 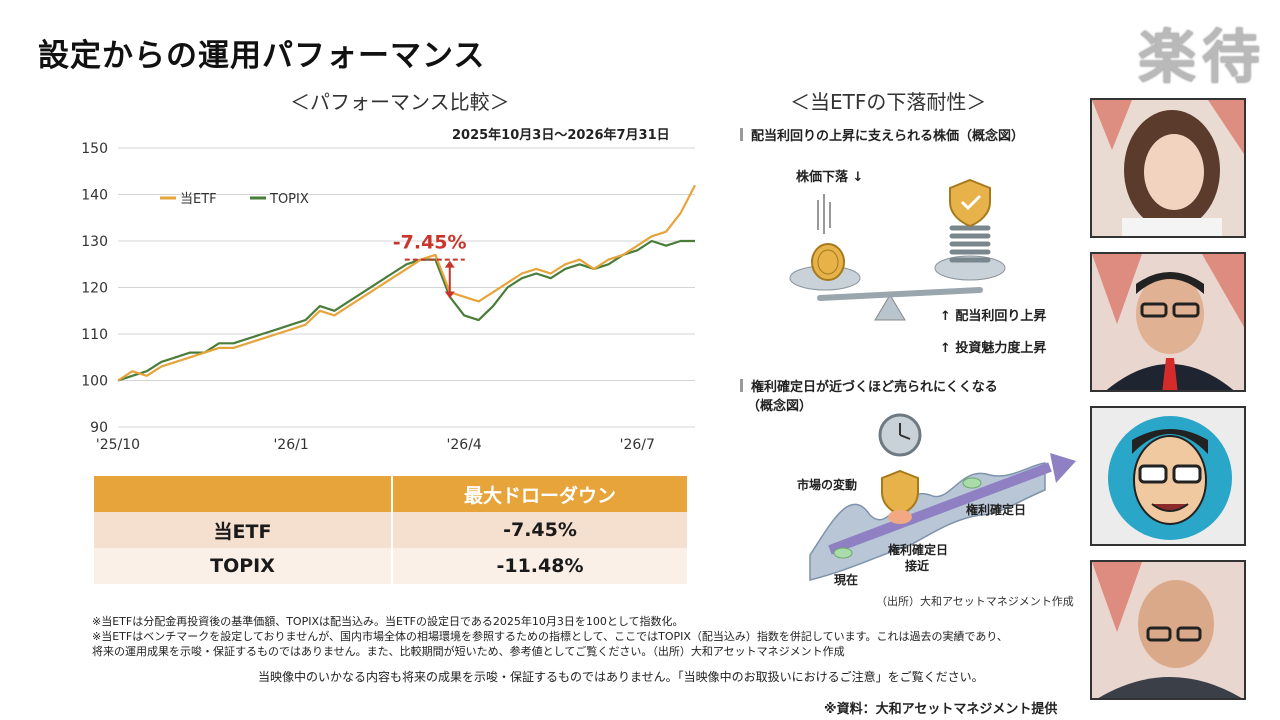 I want to click on table-row: 当ETF -7.45%, so click(x=390, y=530).